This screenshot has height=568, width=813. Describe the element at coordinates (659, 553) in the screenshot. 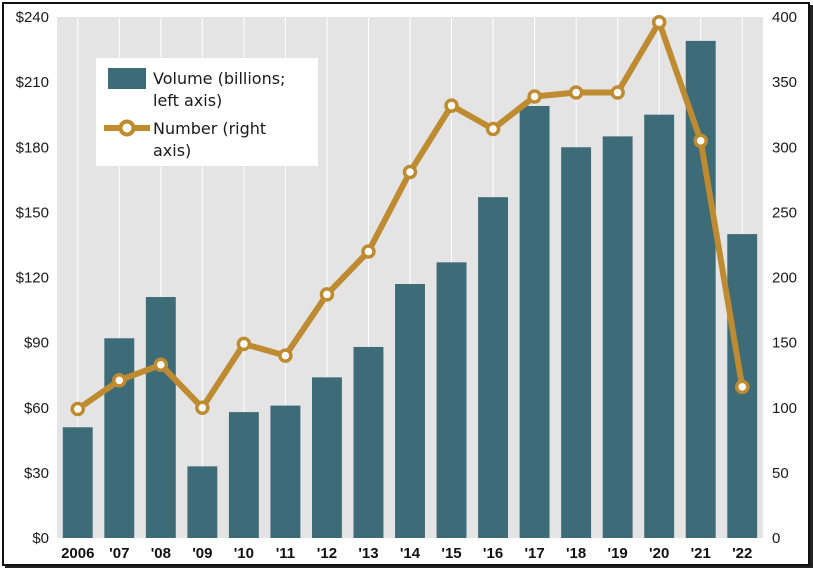

I see `x-tick-label: '20` at that location.